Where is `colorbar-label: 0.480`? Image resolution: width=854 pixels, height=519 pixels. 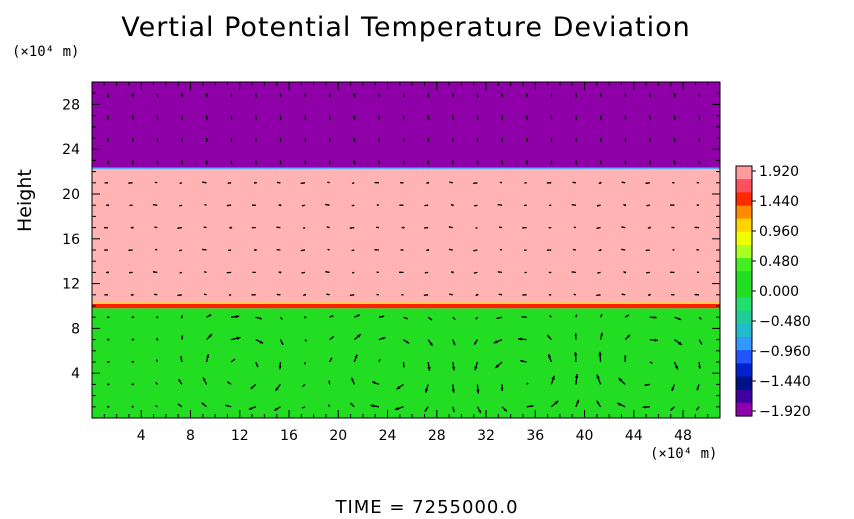
colorbar-label: 0.480 is located at coordinates (779, 262).